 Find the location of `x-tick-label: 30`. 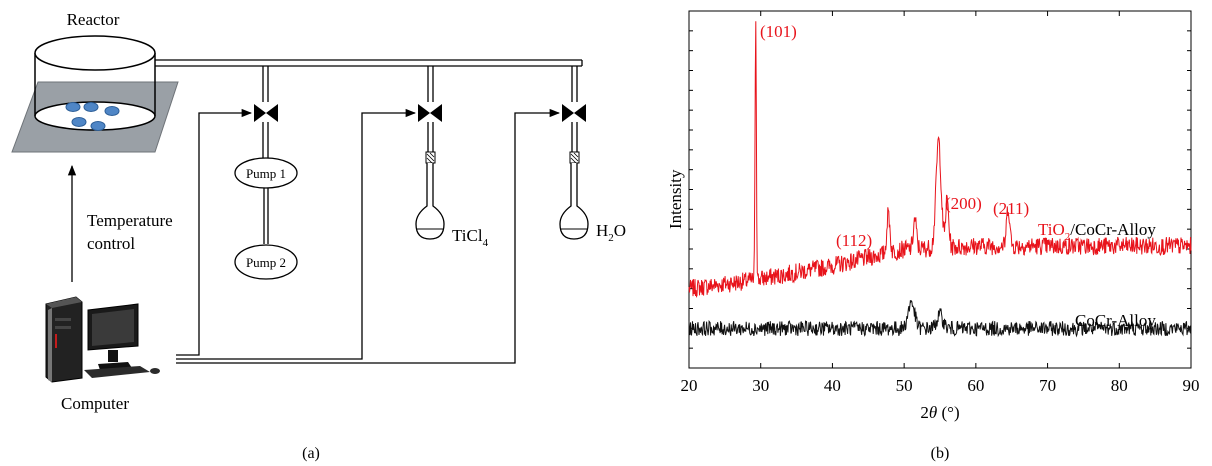

x-tick-label: 30 is located at coordinates (760, 385).